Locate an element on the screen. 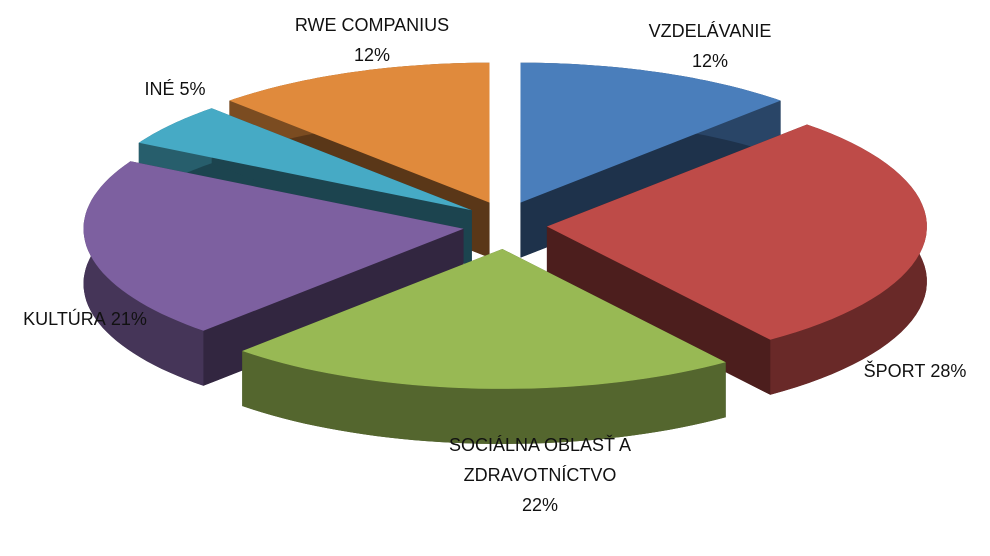 The height and width of the screenshot is (556, 990). slice-label: KULTÚRA 21% is located at coordinates (85, 319).